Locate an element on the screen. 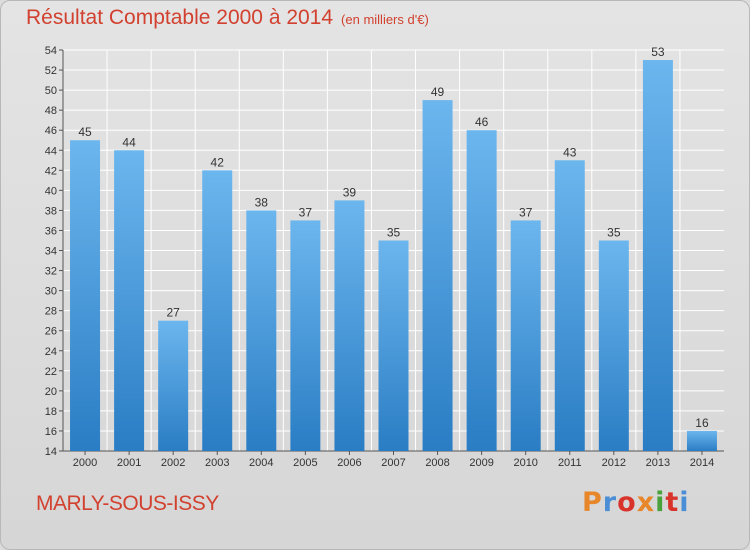 The height and width of the screenshot is (550, 750). x-tick-label: 2005 is located at coordinates (305, 463).